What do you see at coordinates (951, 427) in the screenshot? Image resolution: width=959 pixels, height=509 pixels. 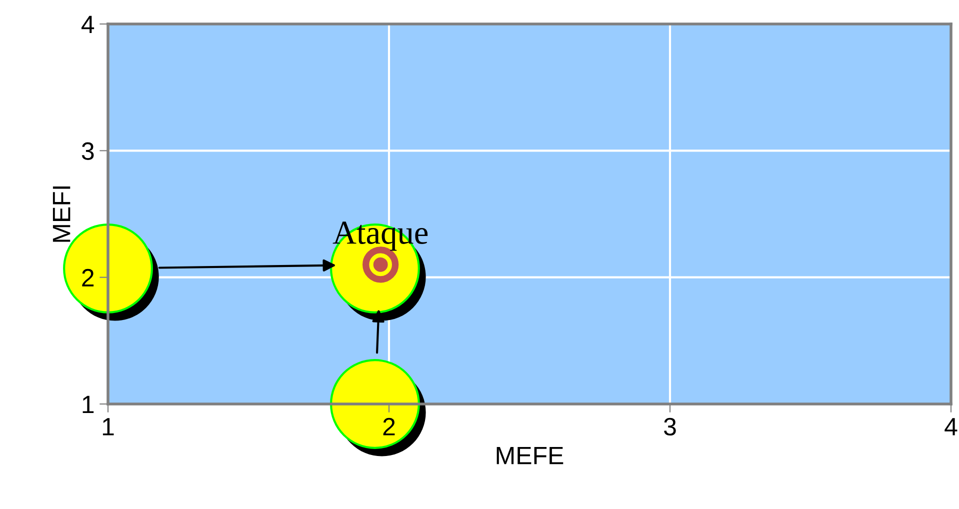 I see `x-tick-label: 4` at bounding box center [951, 427].